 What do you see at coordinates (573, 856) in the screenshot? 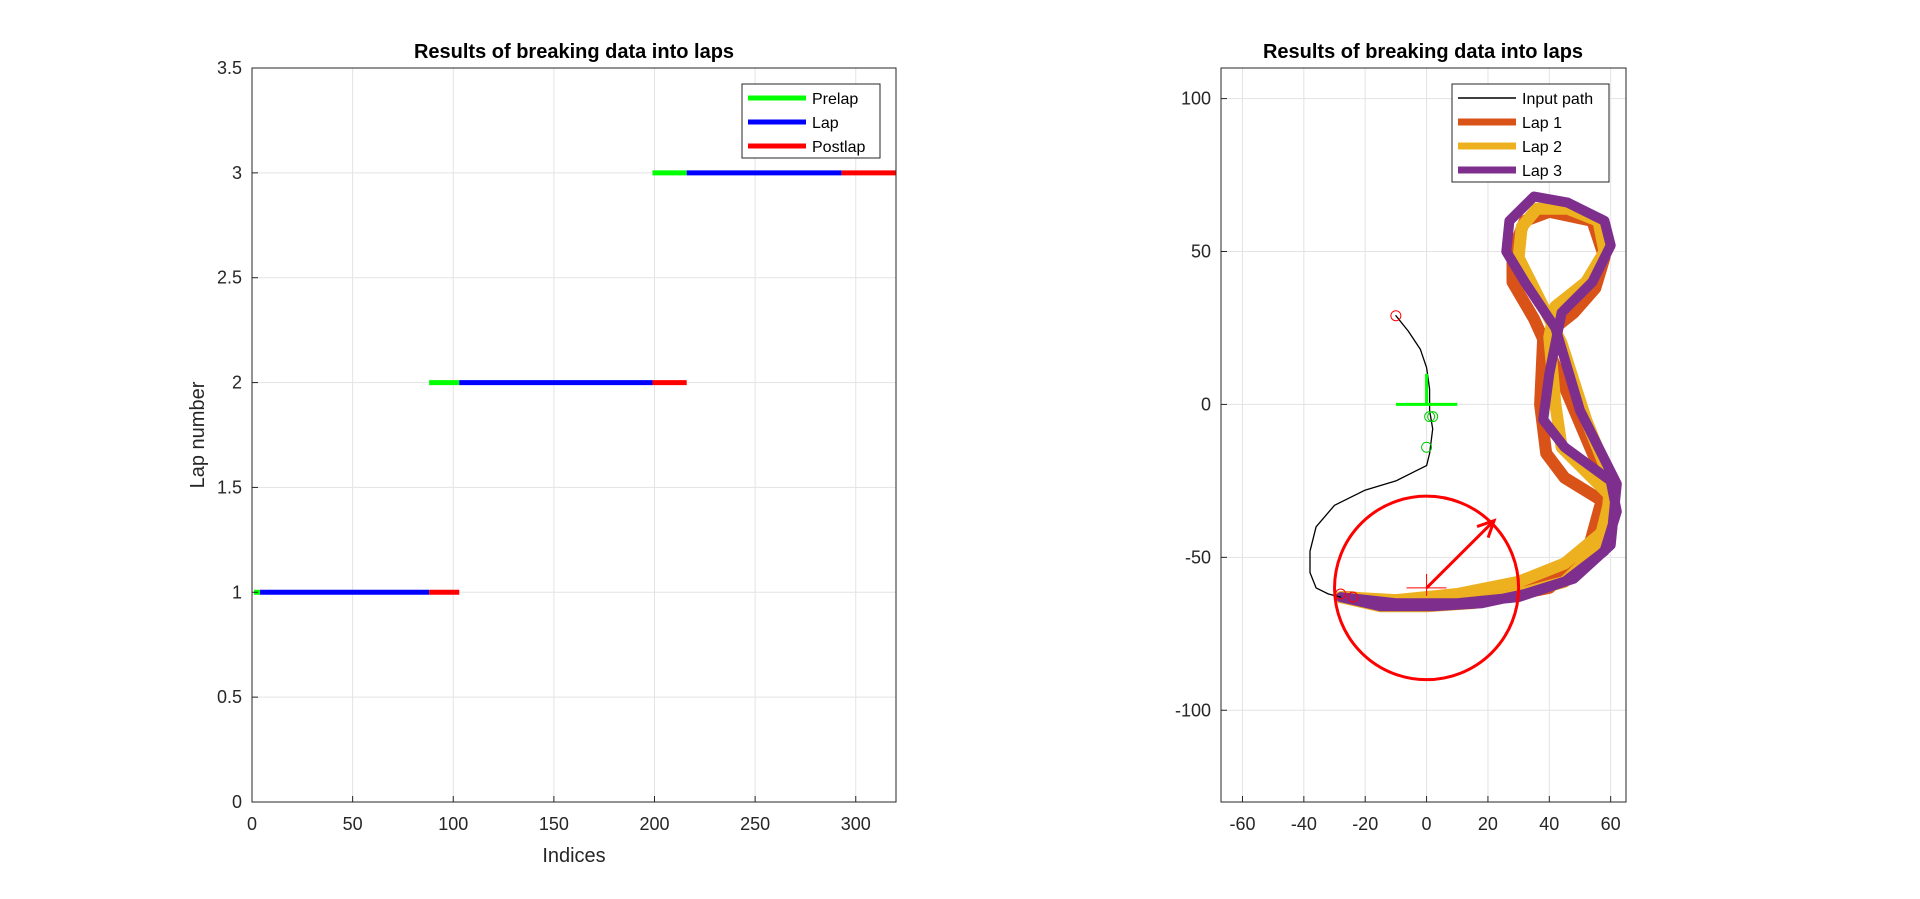
I see `left-x-axis-label: Indices` at bounding box center [573, 856].